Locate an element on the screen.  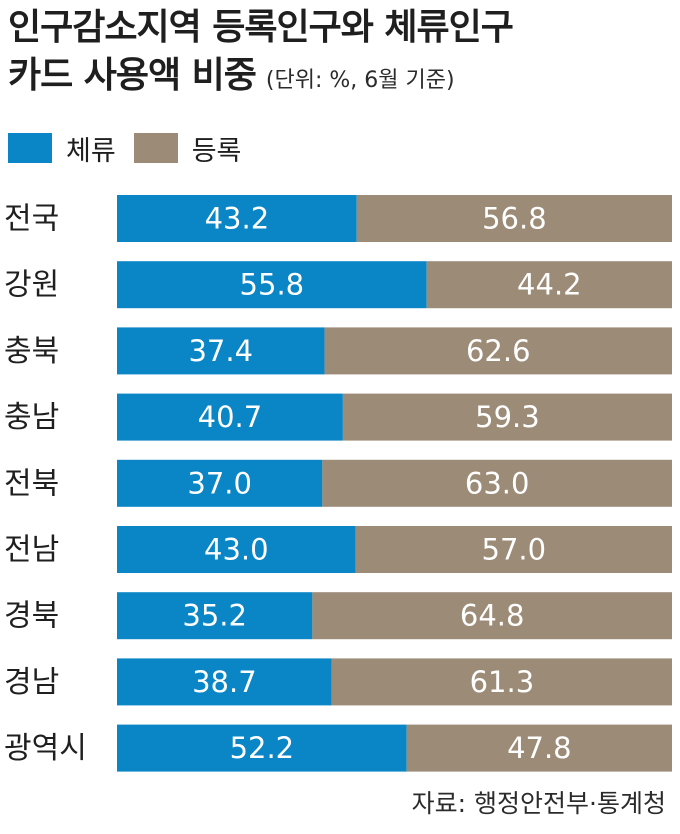
data-label: 43.2 is located at coordinates (237, 219).